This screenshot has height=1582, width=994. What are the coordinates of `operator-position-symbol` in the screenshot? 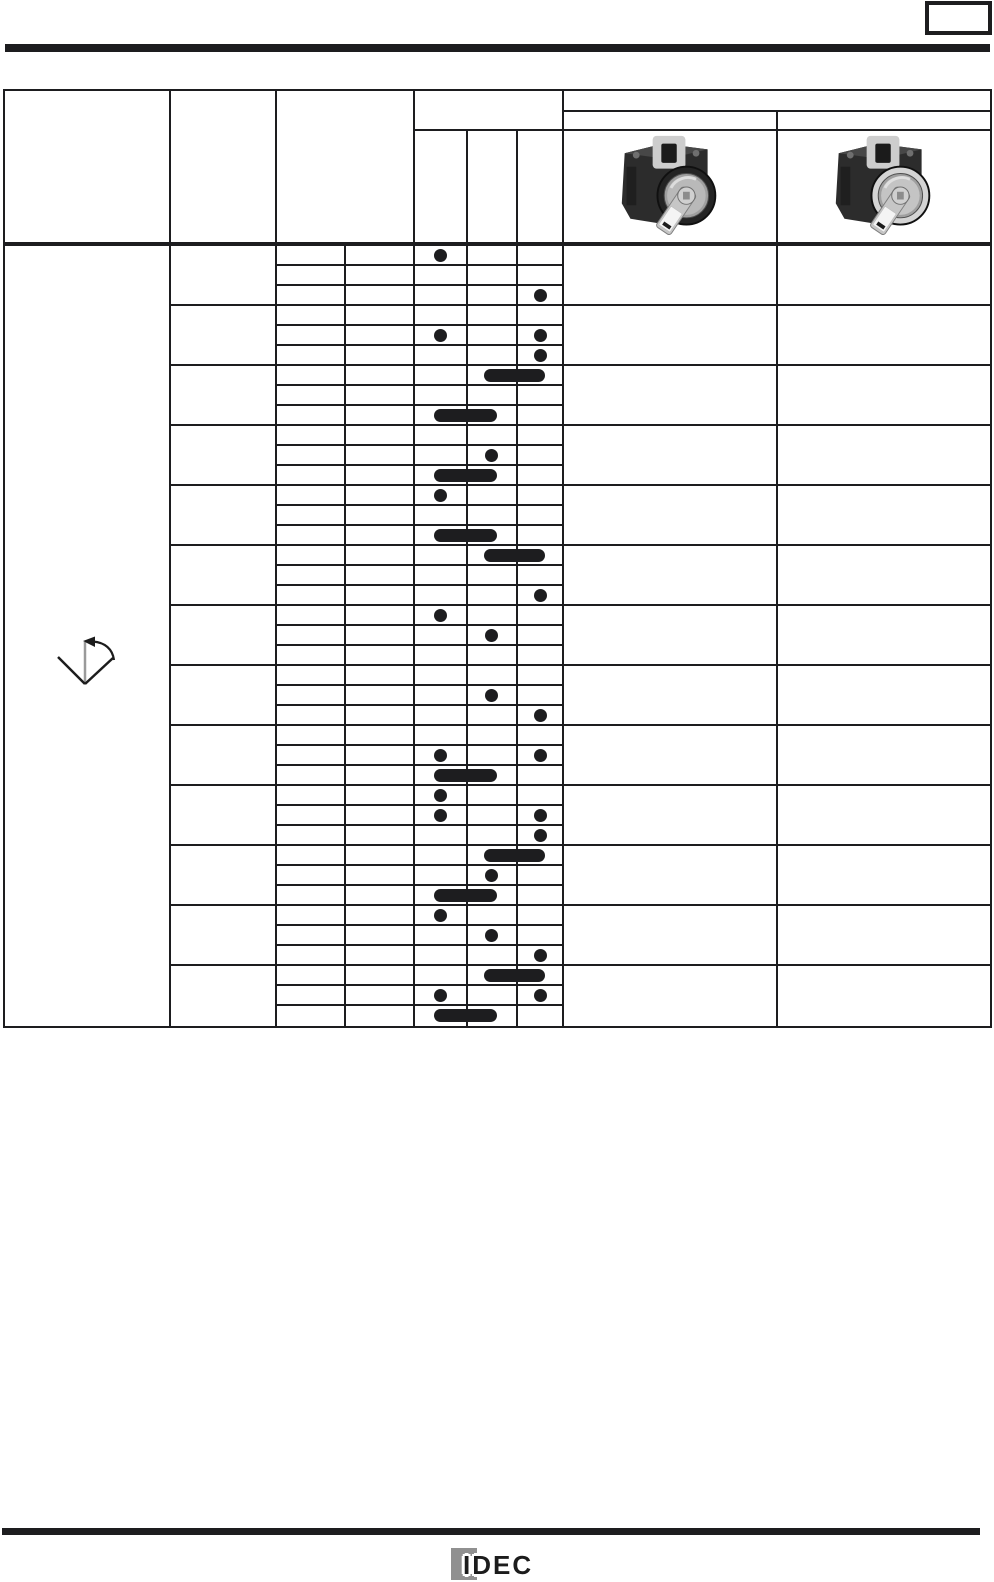 It's located at (86, 660).